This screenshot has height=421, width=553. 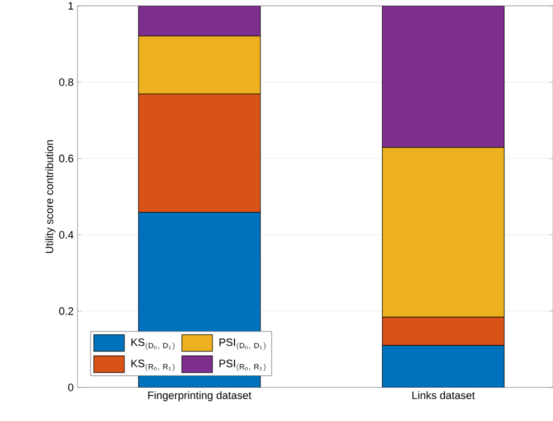 What do you see at coordinates (443, 395) in the screenshot?
I see `x-tick-label: Links dataset` at bounding box center [443, 395].